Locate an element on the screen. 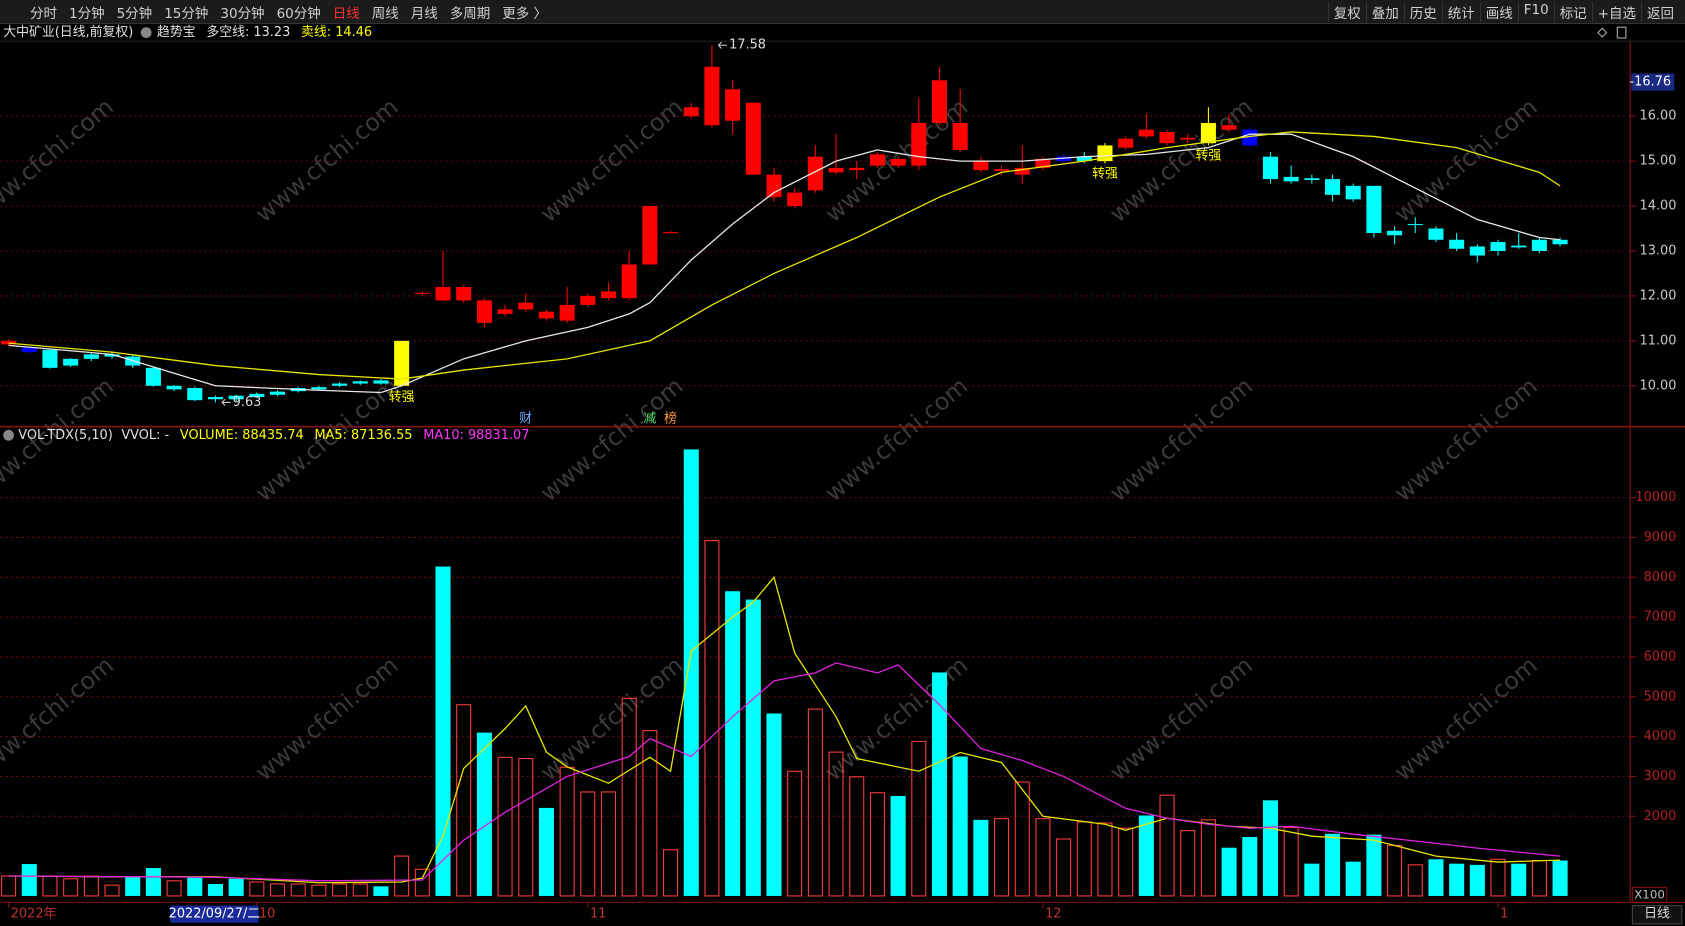 Image resolution: width=1685 pixels, height=926 pixels. toolbar-button: 统计 is located at coordinates (1460, 11).